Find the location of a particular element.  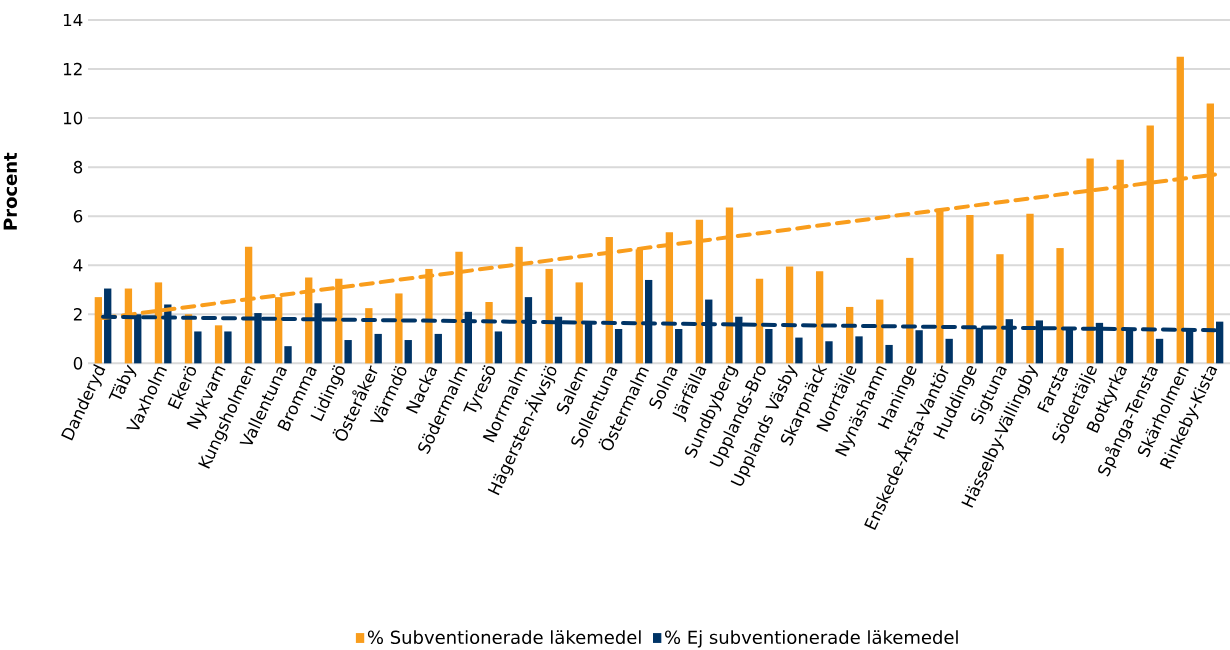

legend-label: % Ej subventionerade läkemedel is located at coordinates (811, 639).